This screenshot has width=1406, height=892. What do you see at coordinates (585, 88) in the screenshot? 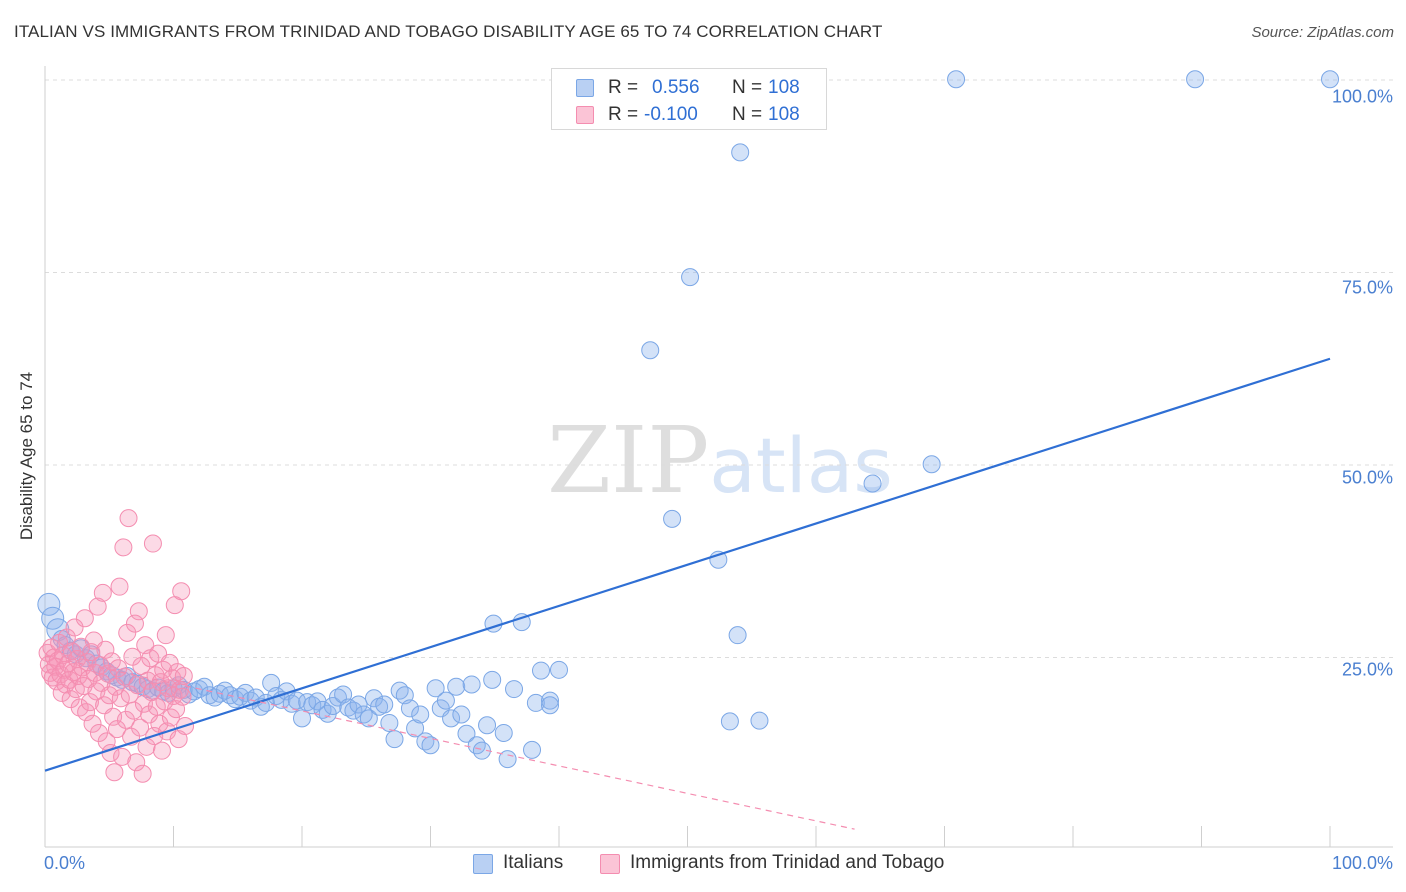
I see `italians-swatch` at bounding box center [585, 88].